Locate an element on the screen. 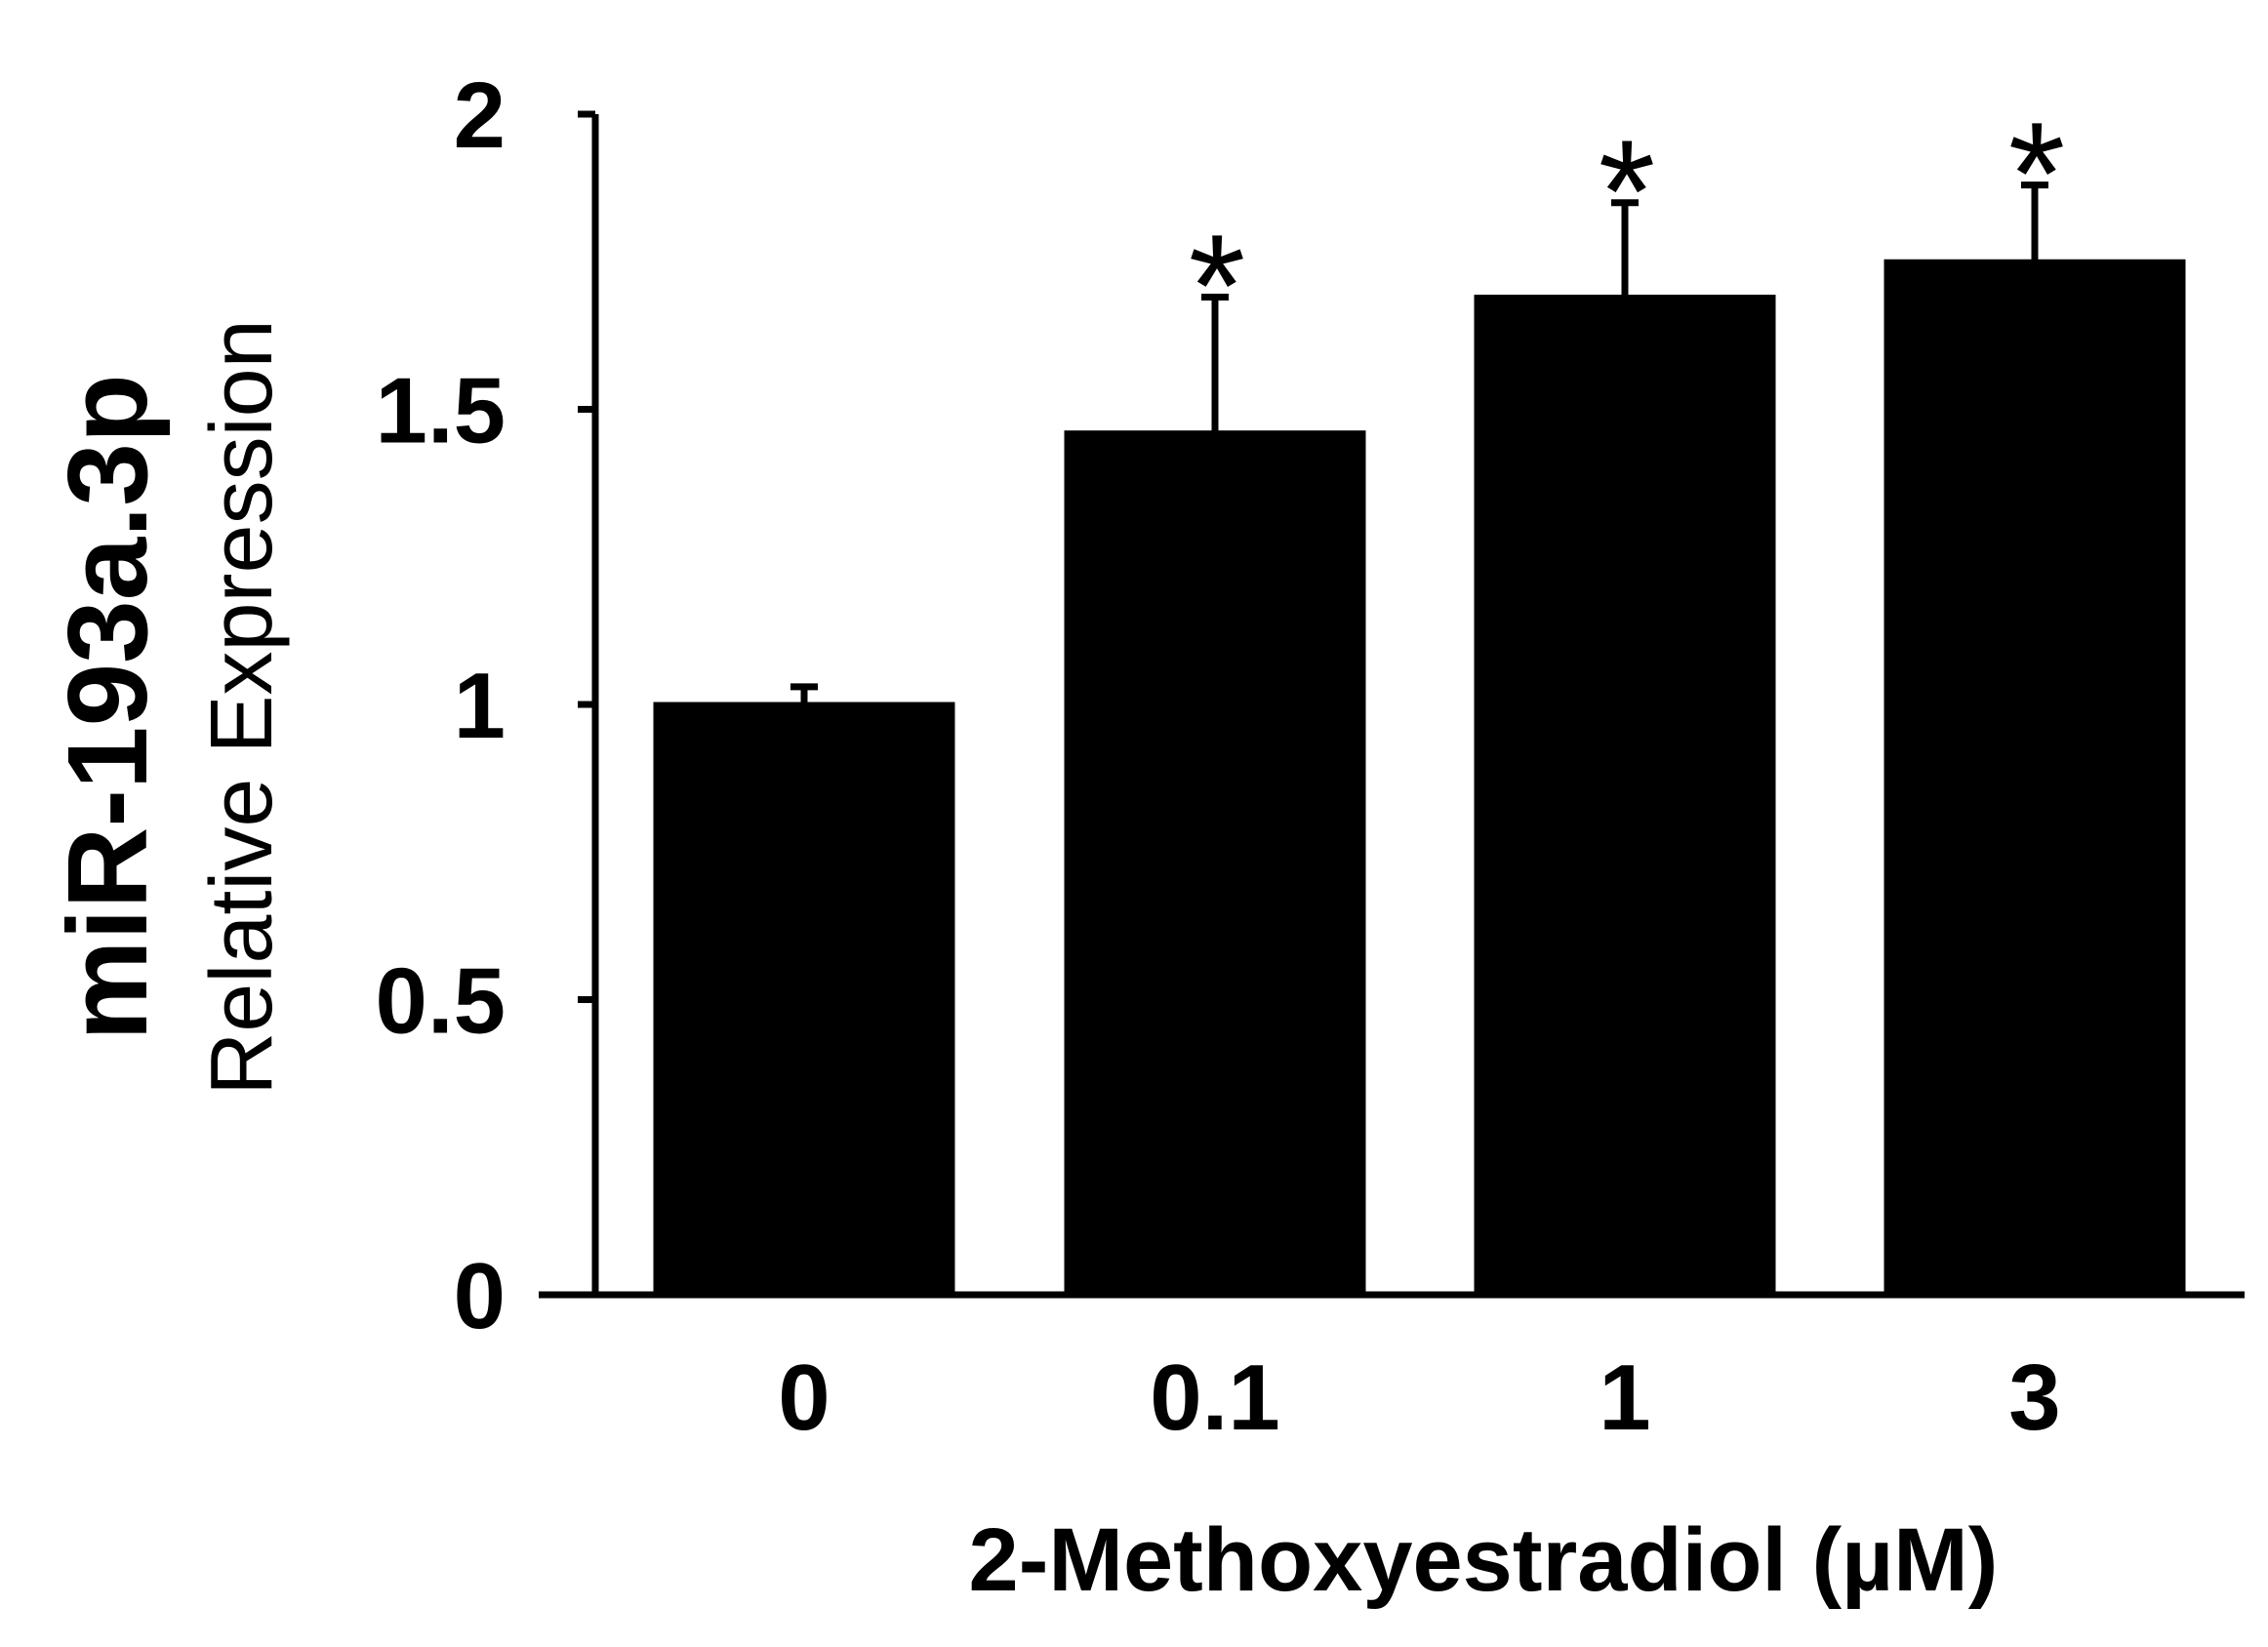  y-tick-label-1.5: 1.5 is located at coordinates (441, 411).